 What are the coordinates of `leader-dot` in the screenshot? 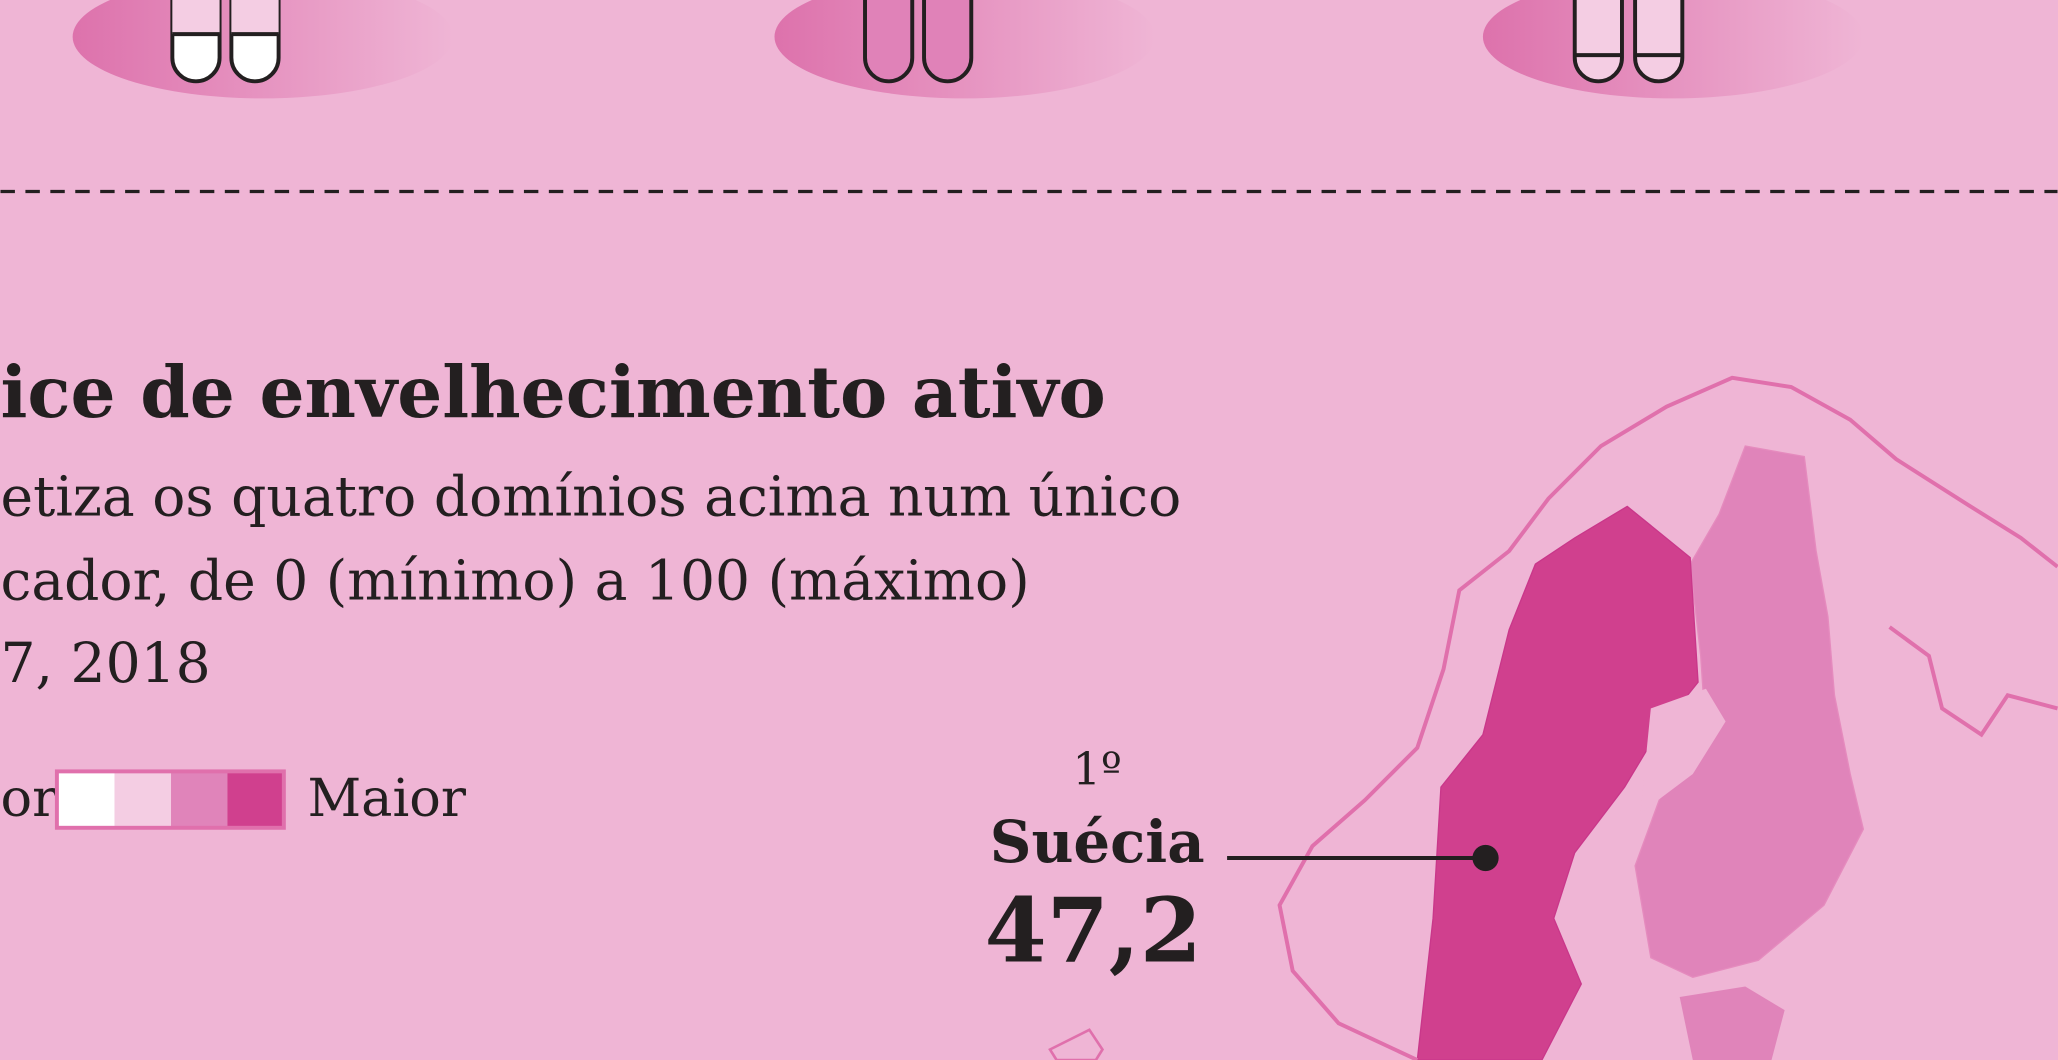 It's located at (1485, 858).